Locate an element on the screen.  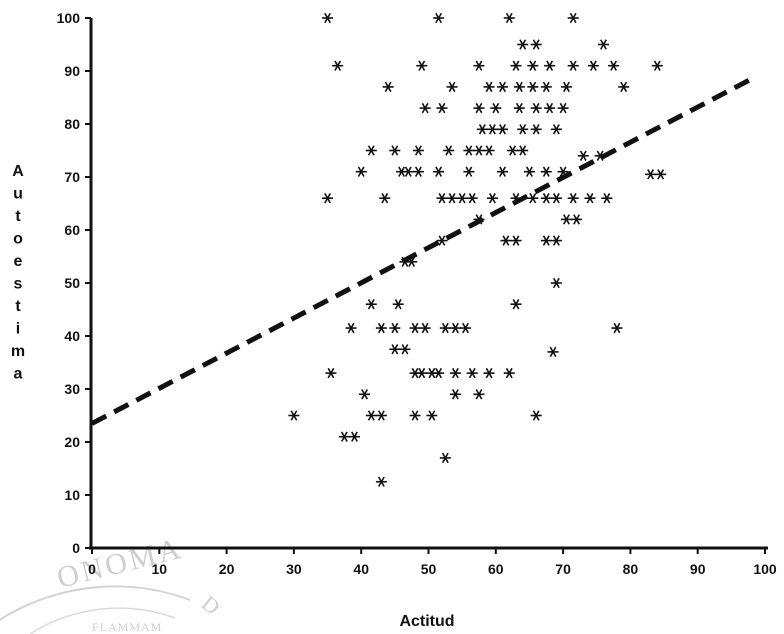
x-tick-label: 40 is located at coordinates (361, 569).